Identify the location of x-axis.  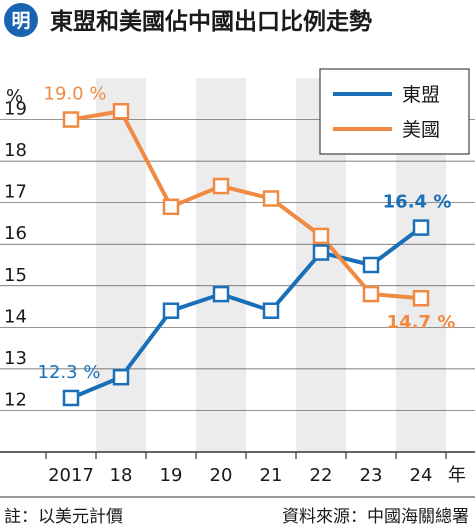
(237, 455).